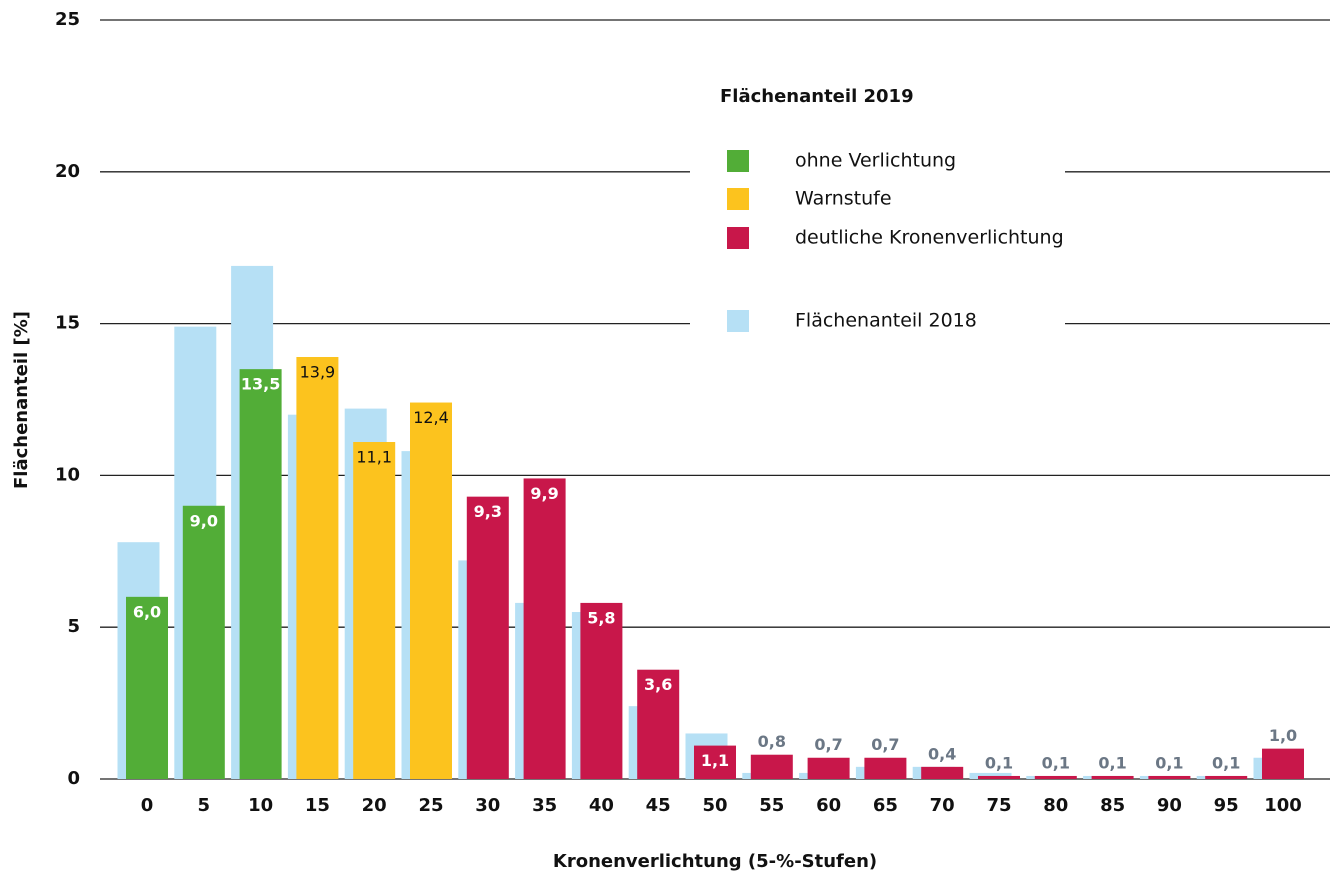  What do you see at coordinates (1283, 805) in the screenshot?
I see `x-tick-label: 100` at bounding box center [1283, 805].